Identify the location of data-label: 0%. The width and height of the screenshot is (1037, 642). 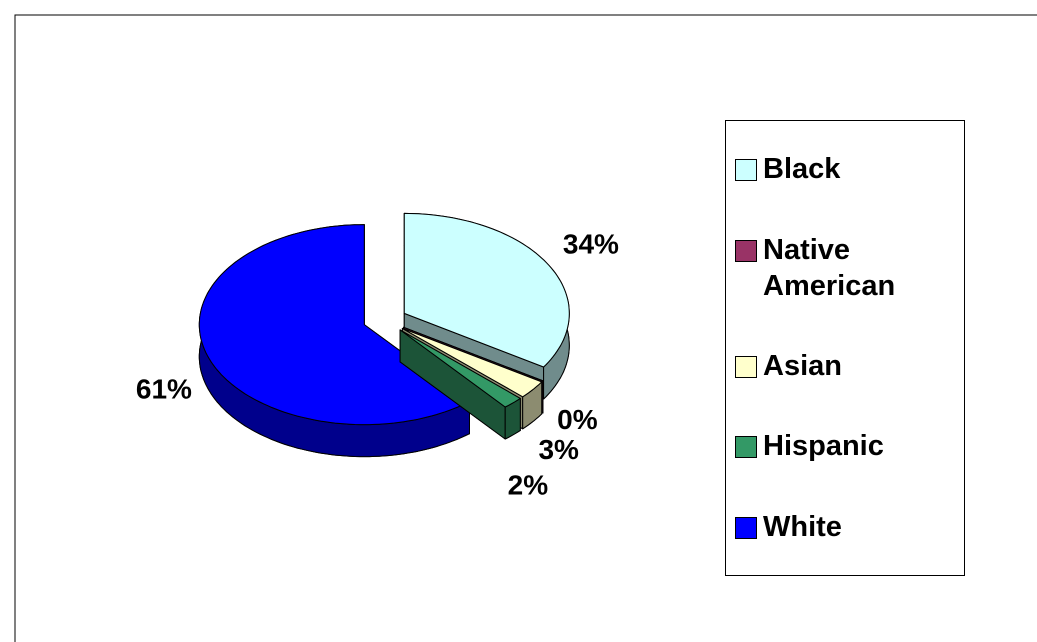
(577, 419).